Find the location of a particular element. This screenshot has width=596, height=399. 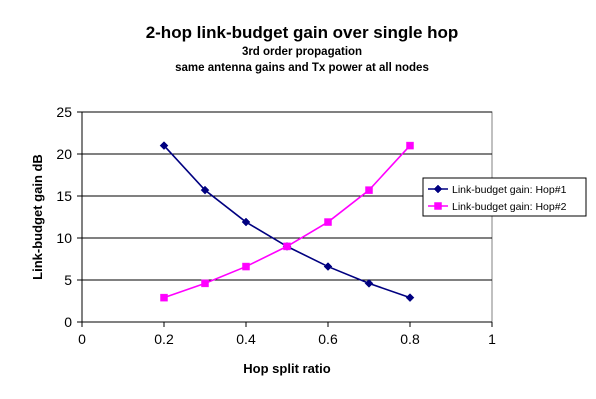

y-tick-label: 20 is located at coordinates (64, 154).